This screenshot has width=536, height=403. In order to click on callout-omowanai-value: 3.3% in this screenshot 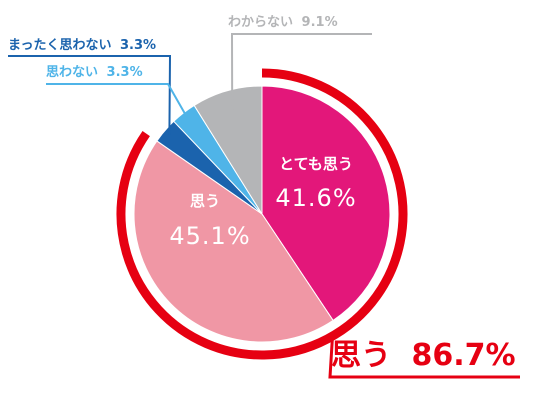, I will do `click(125, 72)`.